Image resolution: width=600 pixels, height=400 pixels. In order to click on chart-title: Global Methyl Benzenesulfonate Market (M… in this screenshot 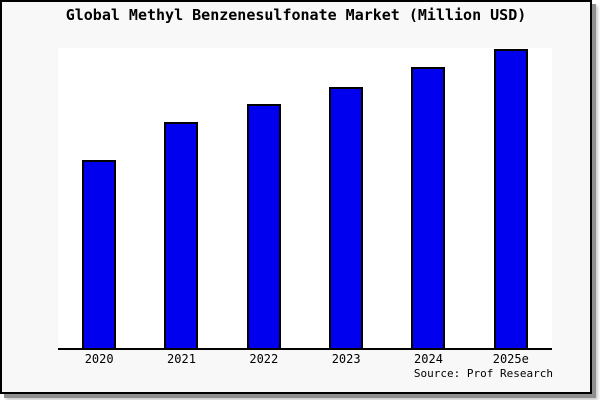, I will do `click(296, 15)`.